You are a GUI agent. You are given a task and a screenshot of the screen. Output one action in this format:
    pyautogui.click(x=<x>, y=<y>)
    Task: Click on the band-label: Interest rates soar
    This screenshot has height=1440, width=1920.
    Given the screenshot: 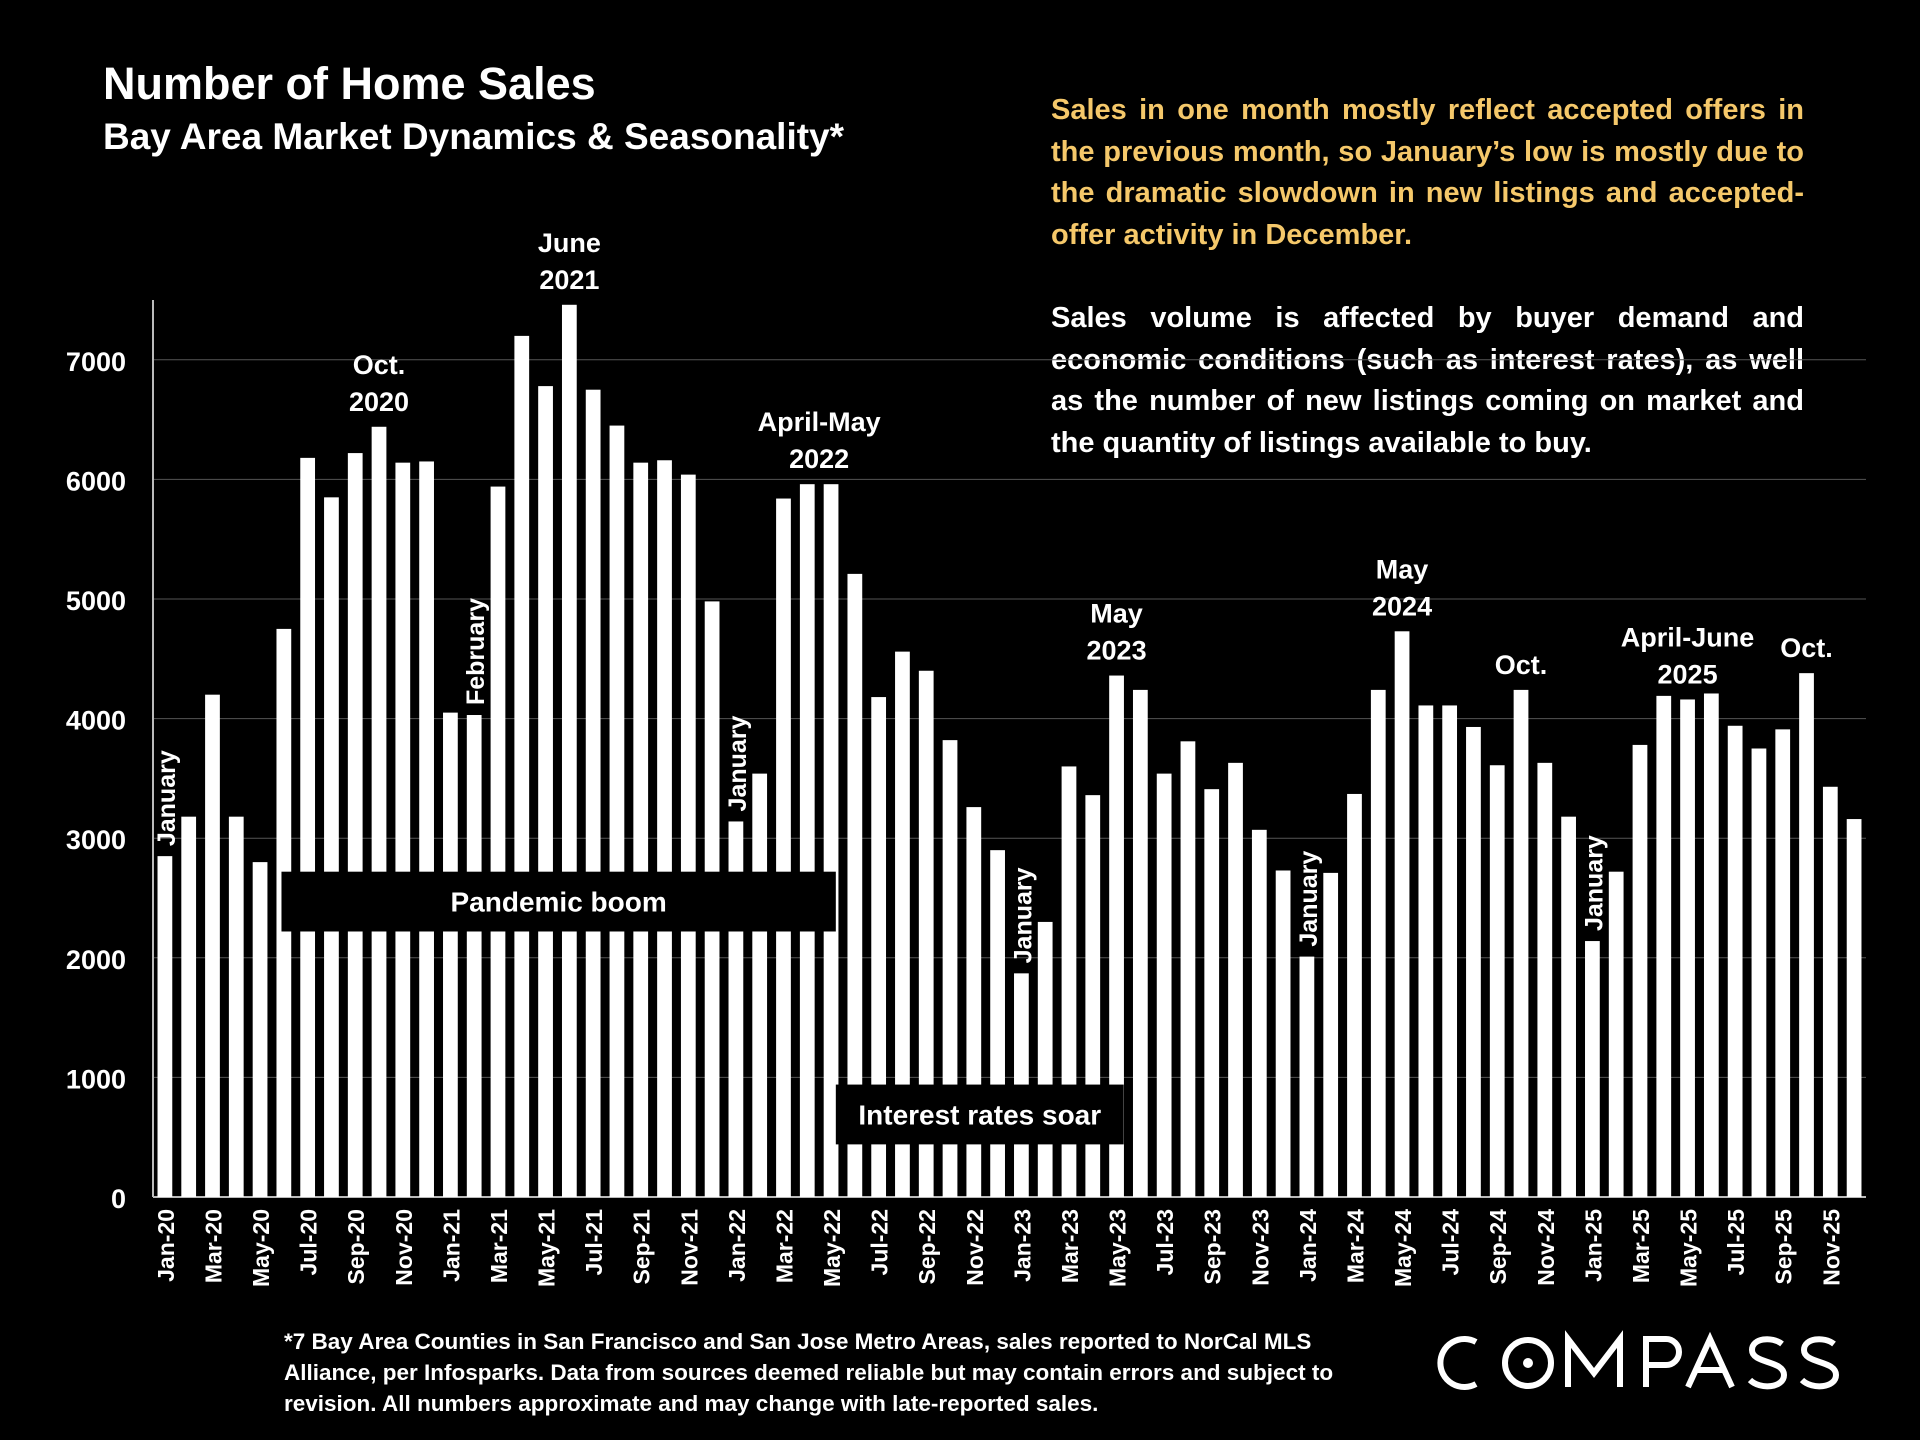 What is the action you would take?
    pyautogui.click(x=979, y=1114)
    